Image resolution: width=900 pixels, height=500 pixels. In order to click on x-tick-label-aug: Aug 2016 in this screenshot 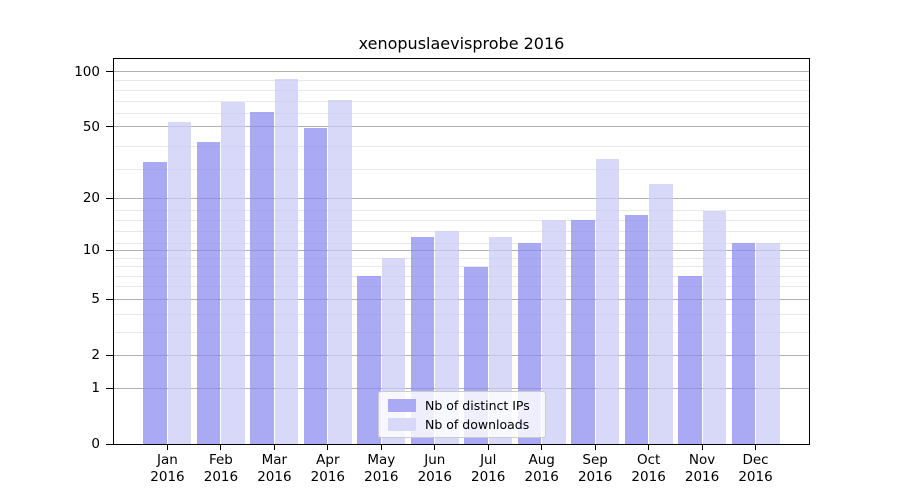, I will do `click(541, 468)`.